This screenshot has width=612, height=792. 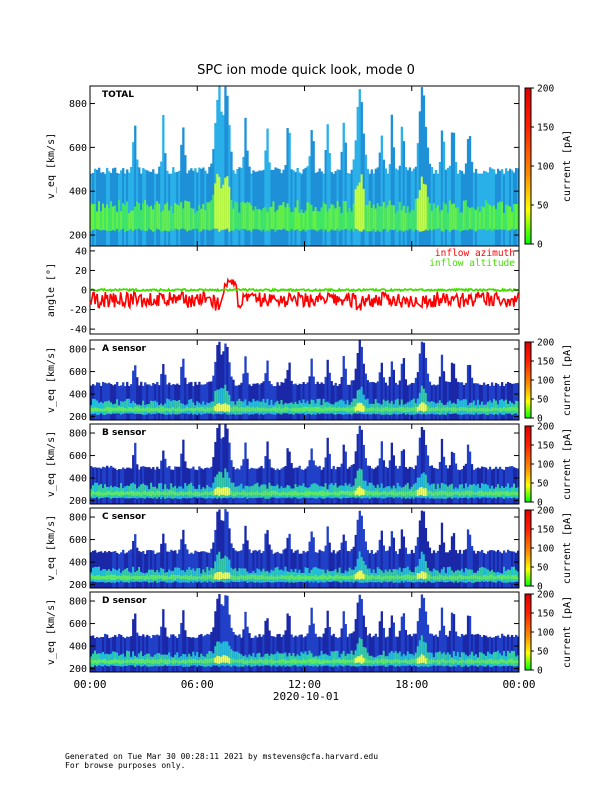 What do you see at coordinates (221, 507) in the screenshot?
I see `data-gap` at bounding box center [221, 507].